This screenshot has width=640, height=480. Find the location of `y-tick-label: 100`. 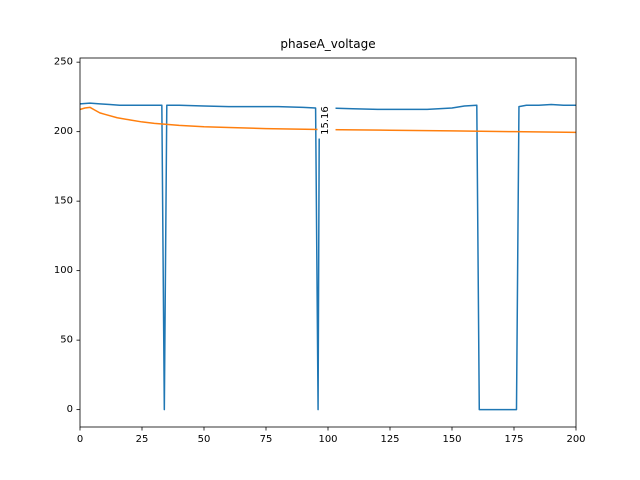

y-tick-label: 100 is located at coordinates (63, 270).